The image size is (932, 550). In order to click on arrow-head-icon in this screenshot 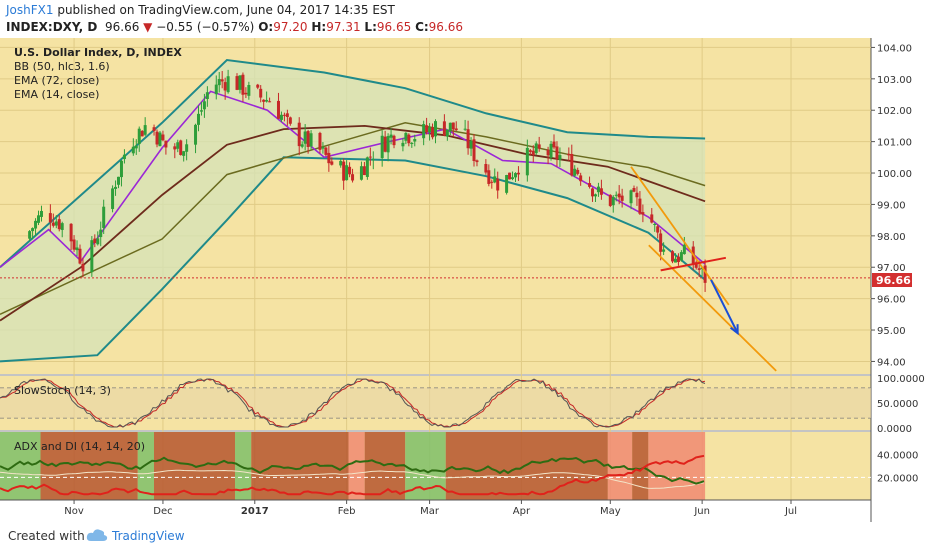, I will do `click(734, 330)`.